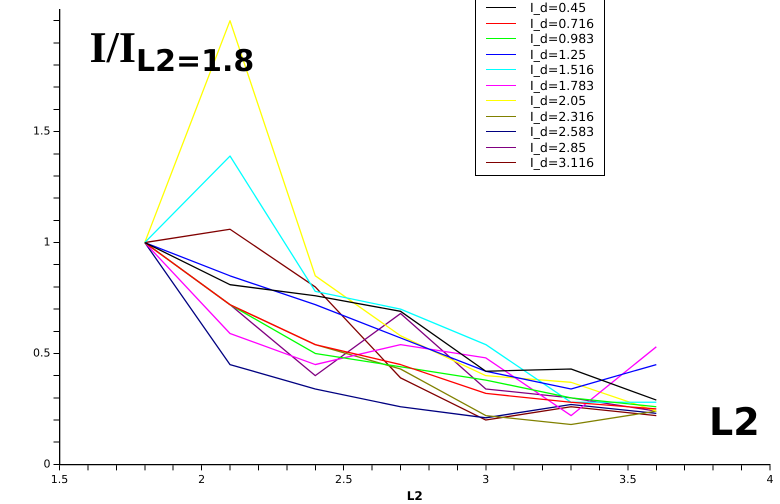 This screenshot has height=504, width=780. I want to click on y-tick-label: 0, so click(46, 463).